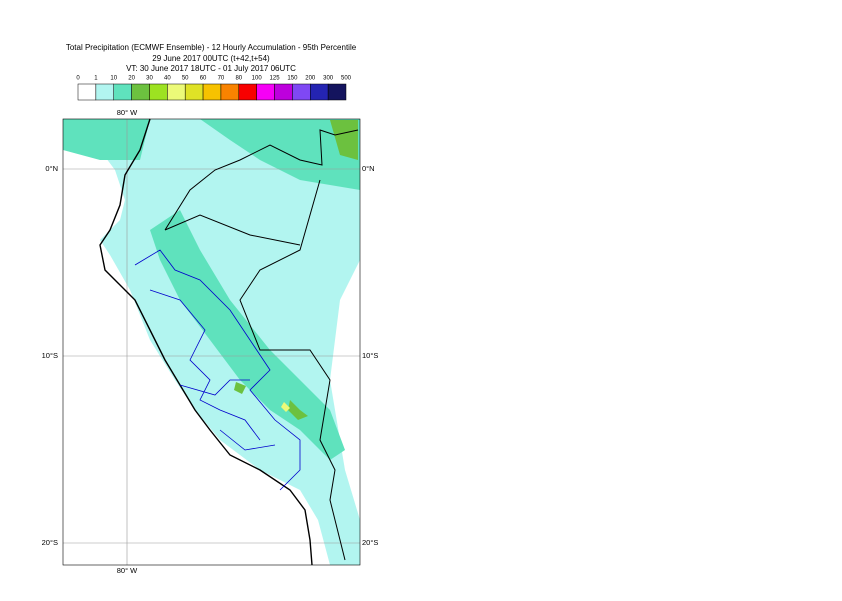 This screenshot has width=842, height=601. What do you see at coordinates (292, 79) in the screenshot?
I see `colorbar-label: 150` at bounding box center [292, 79].